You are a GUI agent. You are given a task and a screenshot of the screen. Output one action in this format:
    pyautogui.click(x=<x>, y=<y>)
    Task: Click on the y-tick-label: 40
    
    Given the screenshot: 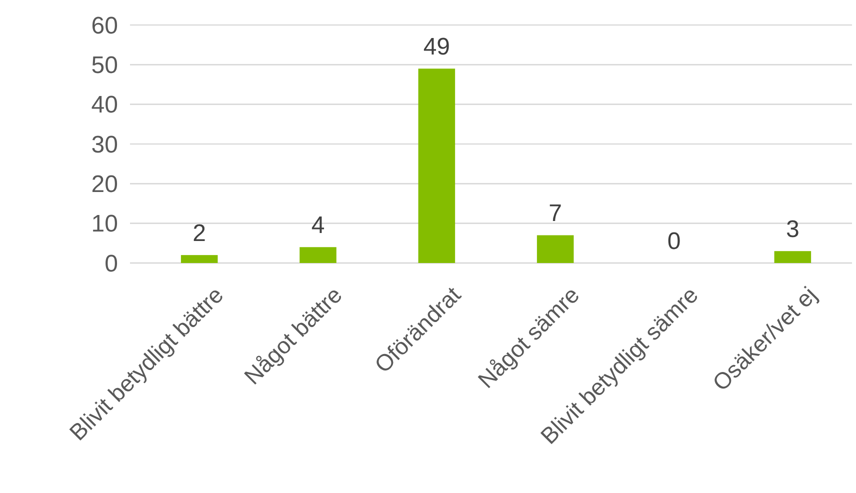 What is the action you would take?
    pyautogui.click(x=104, y=105)
    